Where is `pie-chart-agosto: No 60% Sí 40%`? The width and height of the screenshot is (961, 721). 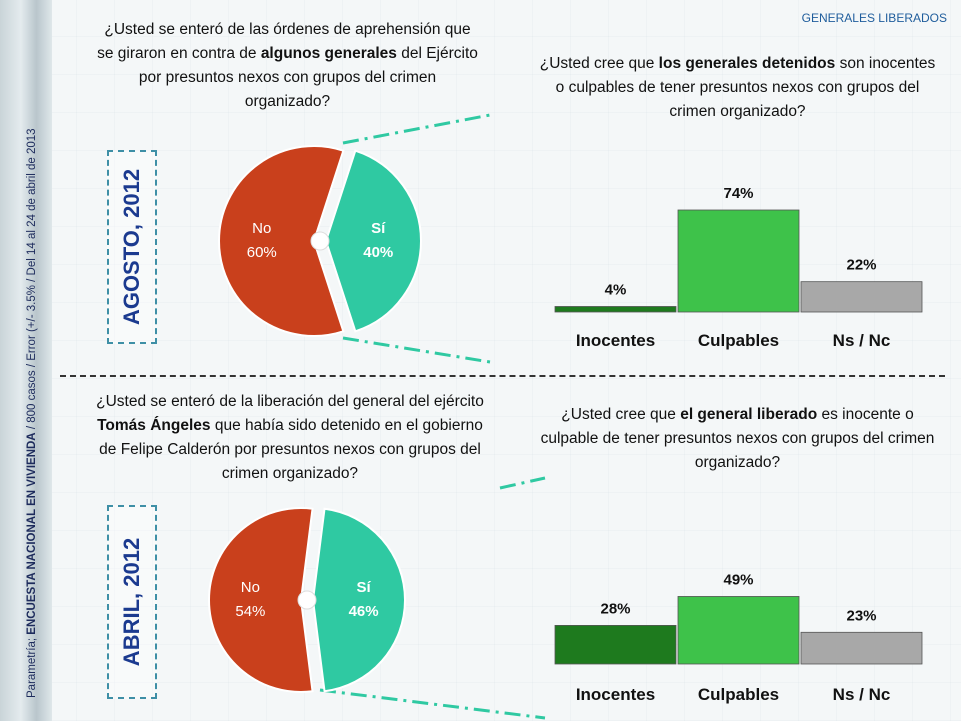 pie-chart-agosto: No 60% Sí 40% is located at coordinates (320, 241).